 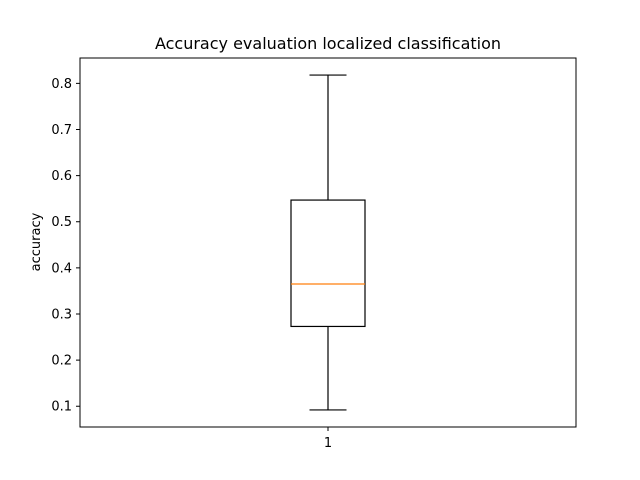 What do you see at coordinates (61, 361) in the screenshot?
I see `y-tick-label: 0.2` at bounding box center [61, 361].